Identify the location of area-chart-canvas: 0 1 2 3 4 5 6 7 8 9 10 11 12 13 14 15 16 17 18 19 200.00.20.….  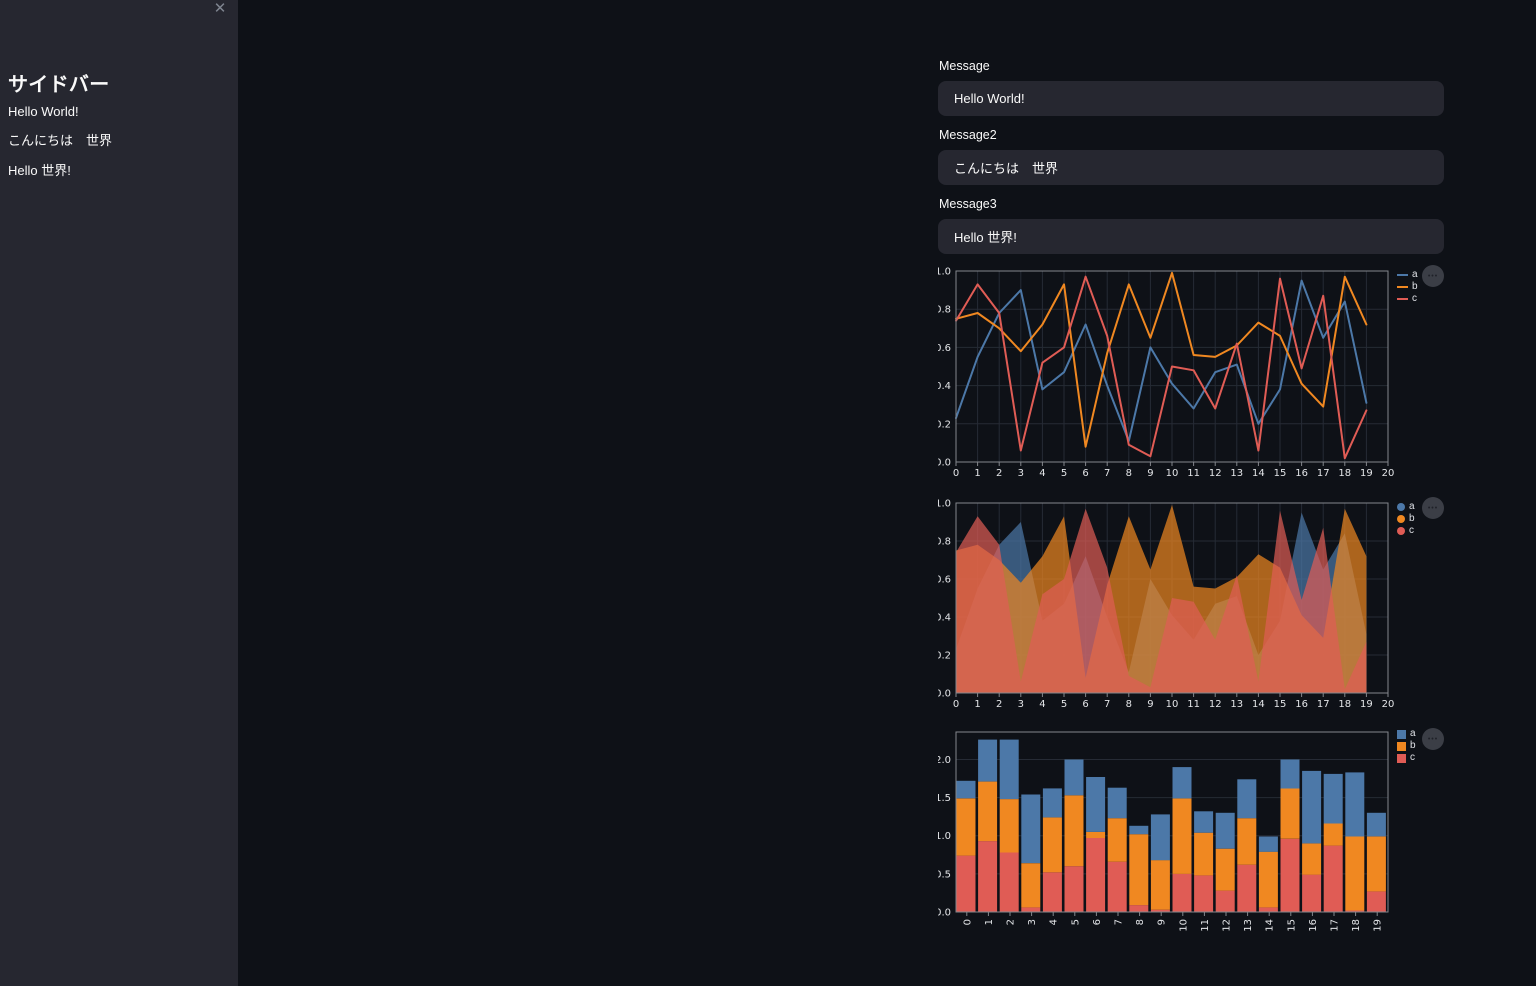
(1191, 604).